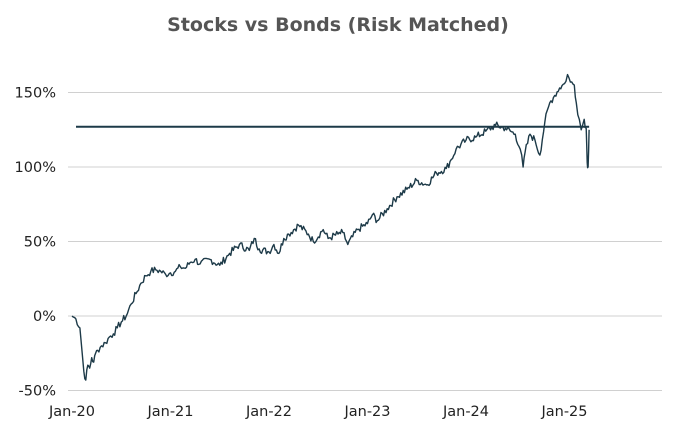 This screenshot has height=431, width=680. Describe the element at coordinates (71, 412) in the screenshot. I see `x-tick-label: Jan-20` at that location.